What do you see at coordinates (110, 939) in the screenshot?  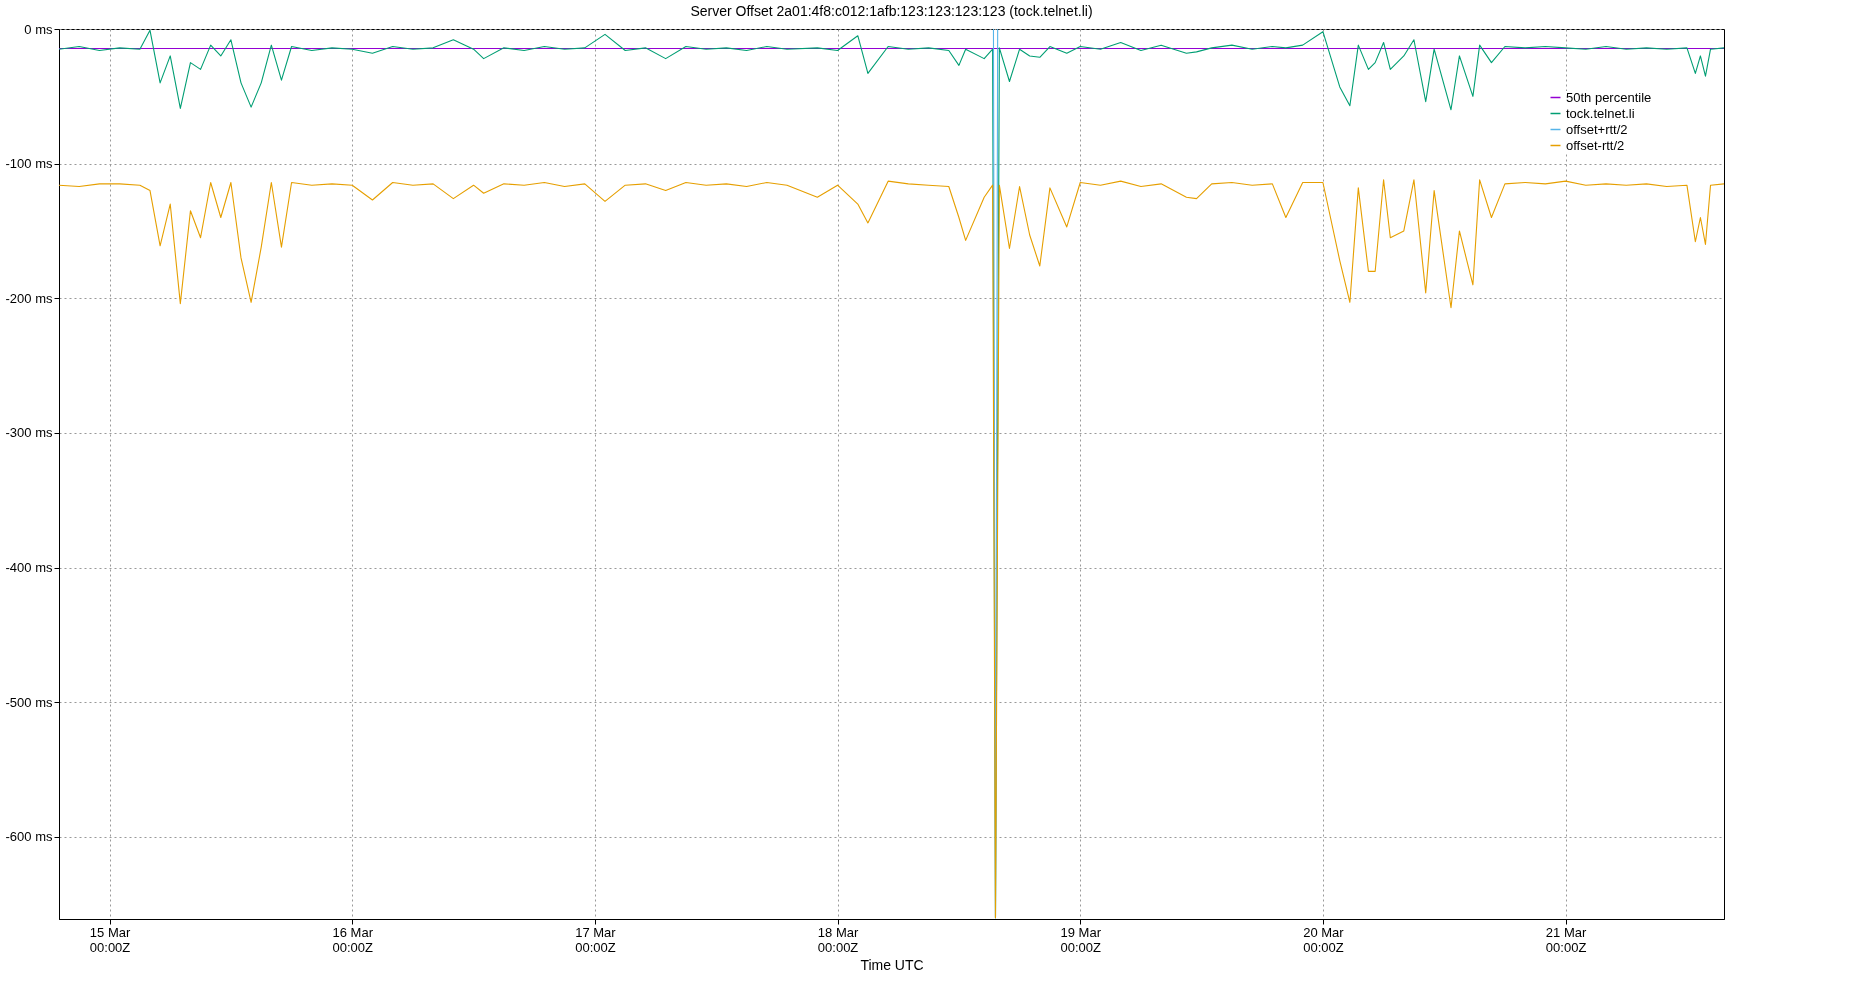 I see `x-tick-label: 15 Mar 00:00Z` at bounding box center [110, 939].